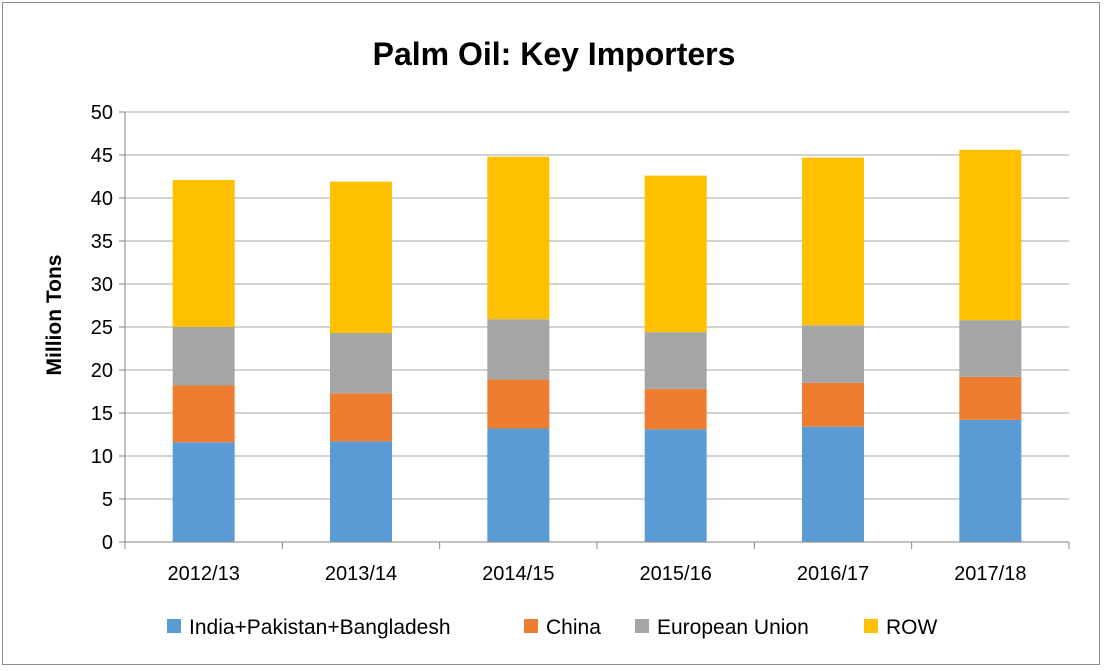  I want to click on y-tick-label: 35, so click(102, 242).